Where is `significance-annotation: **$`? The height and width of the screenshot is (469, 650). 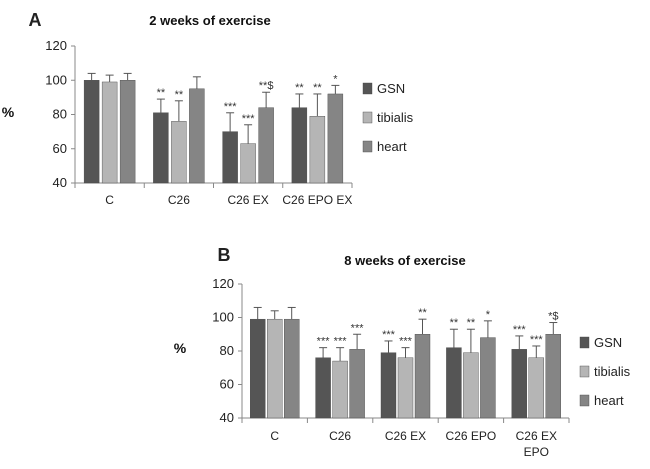 significance-annotation: **$ is located at coordinates (266, 86).